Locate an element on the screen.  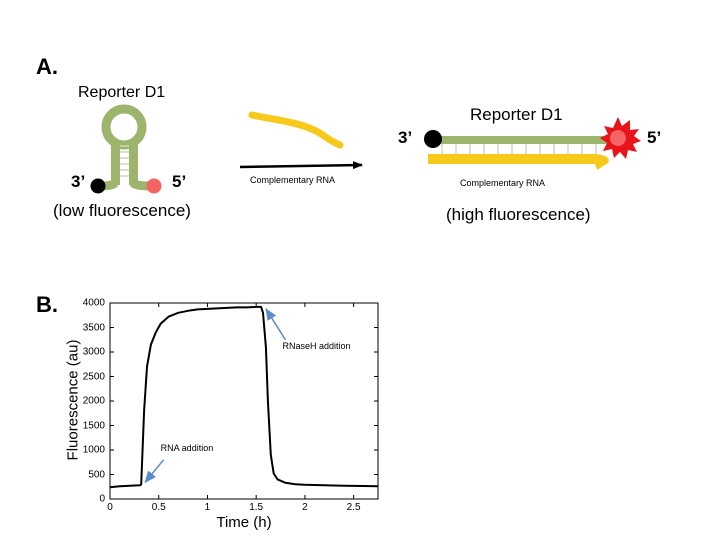
y-tick-label: 1500 is located at coordinates (93, 425).